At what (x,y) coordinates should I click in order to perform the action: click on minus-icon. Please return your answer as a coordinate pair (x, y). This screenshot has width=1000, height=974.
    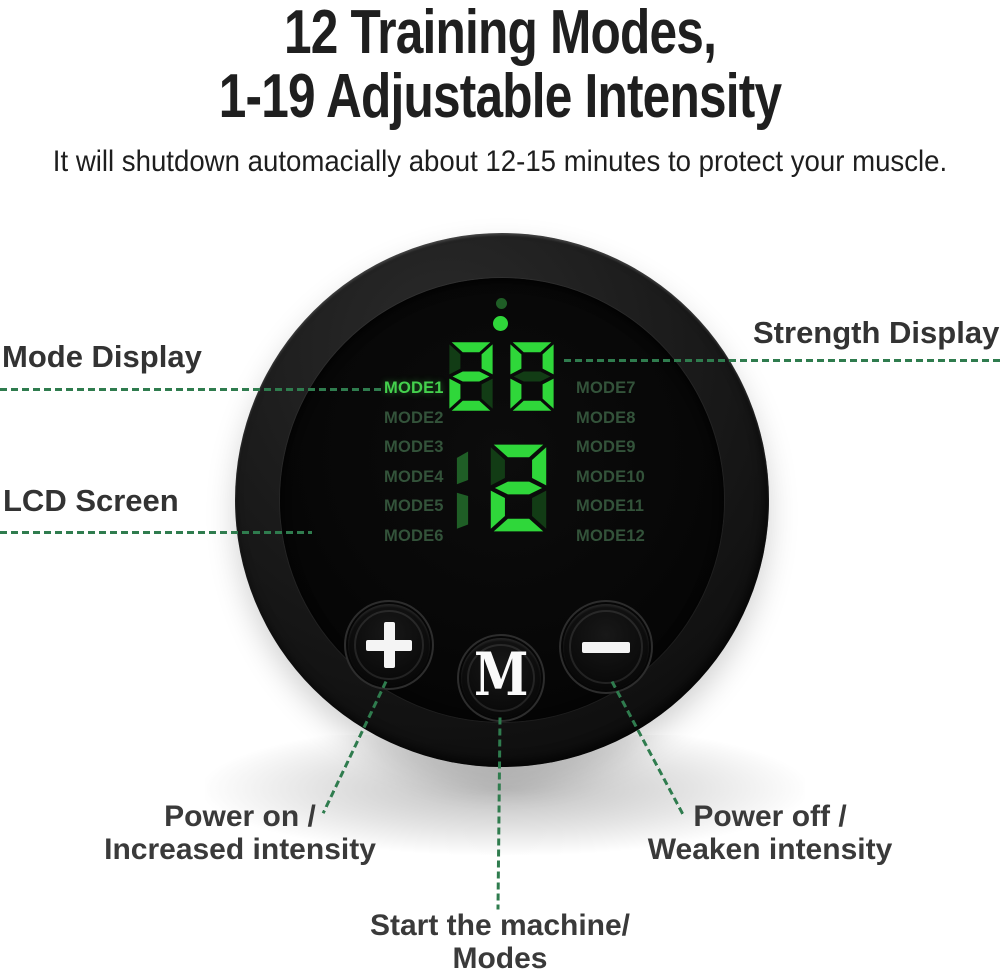
    Looking at the image, I should click on (606, 647).